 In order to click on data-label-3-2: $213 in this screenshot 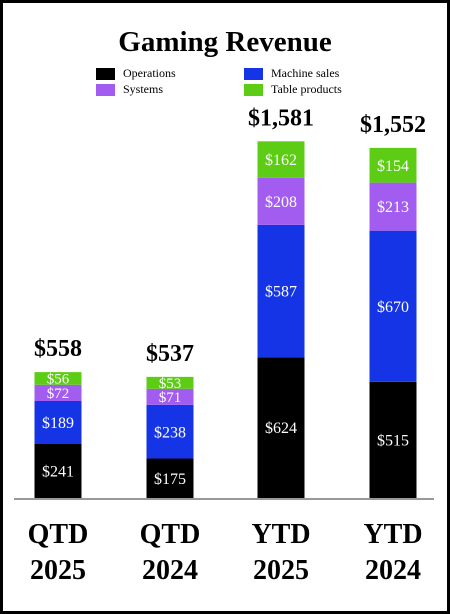, I will do `click(393, 207)`.